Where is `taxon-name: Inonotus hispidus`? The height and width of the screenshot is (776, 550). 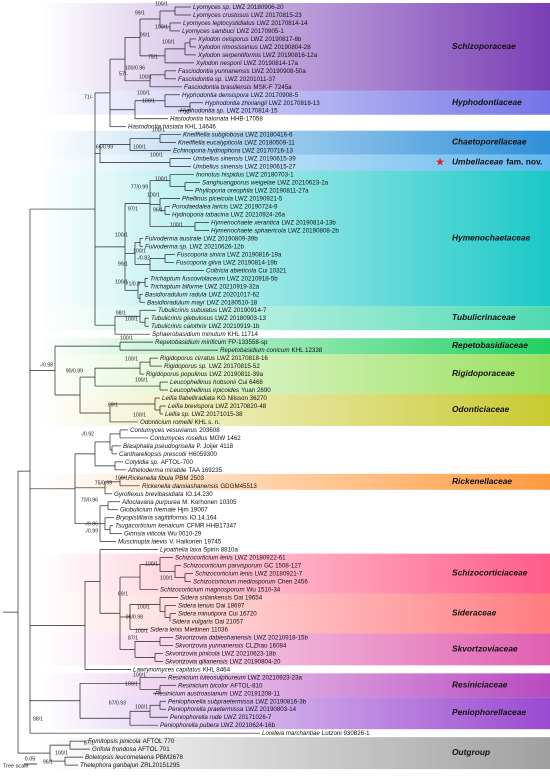 taxon-name: Inonotus hispidus is located at coordinates (220, 174).